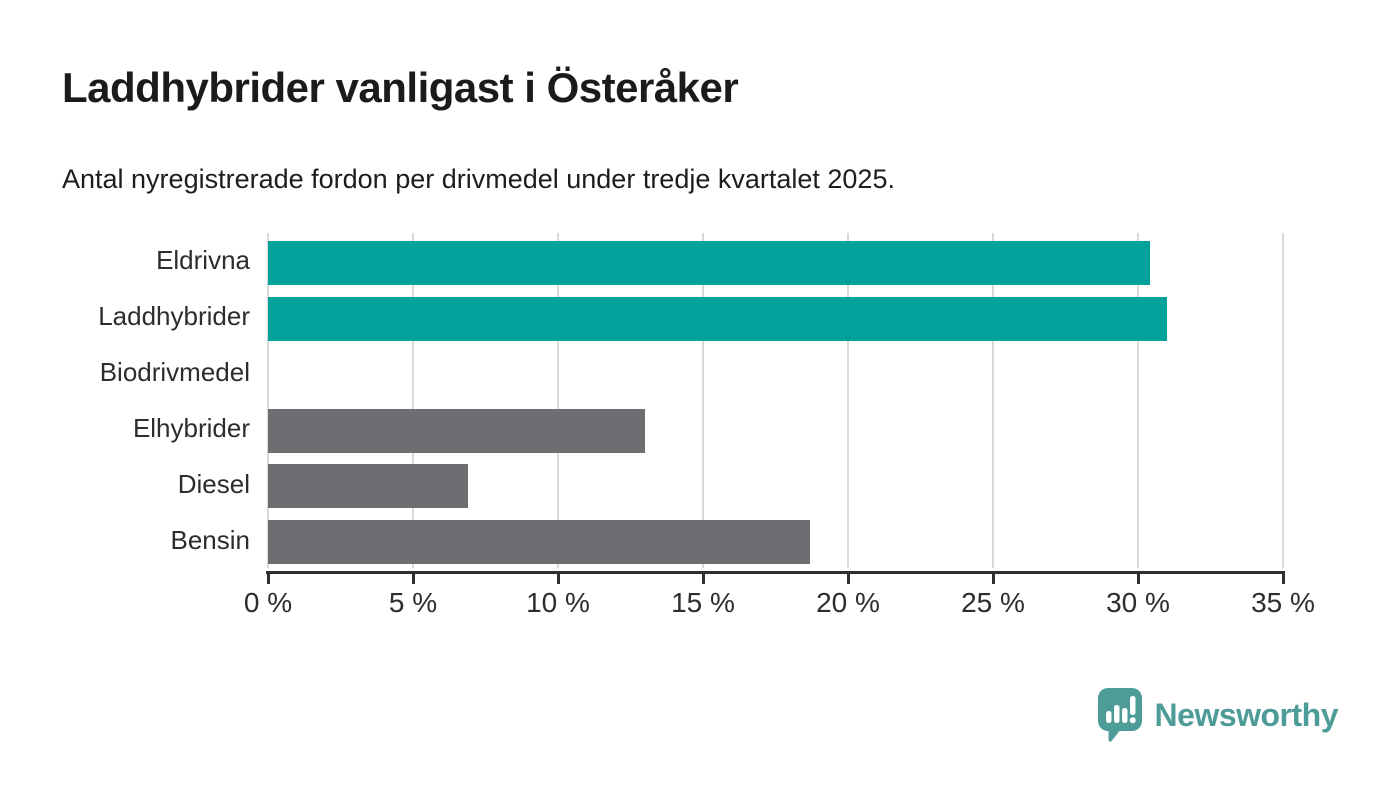 The width and height of the screenshot is (1400, 793). I want to click on x-tick-label-20: 20 %, so click(848, 602).